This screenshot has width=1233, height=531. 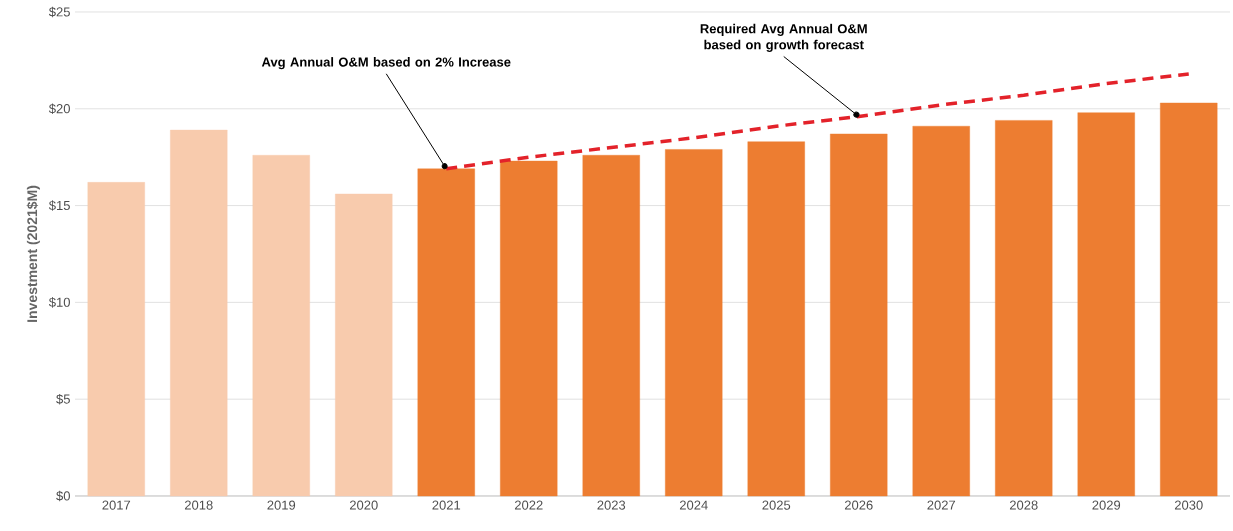 I want to click on x-tick-label: 2024, so click(x=693, y=505).